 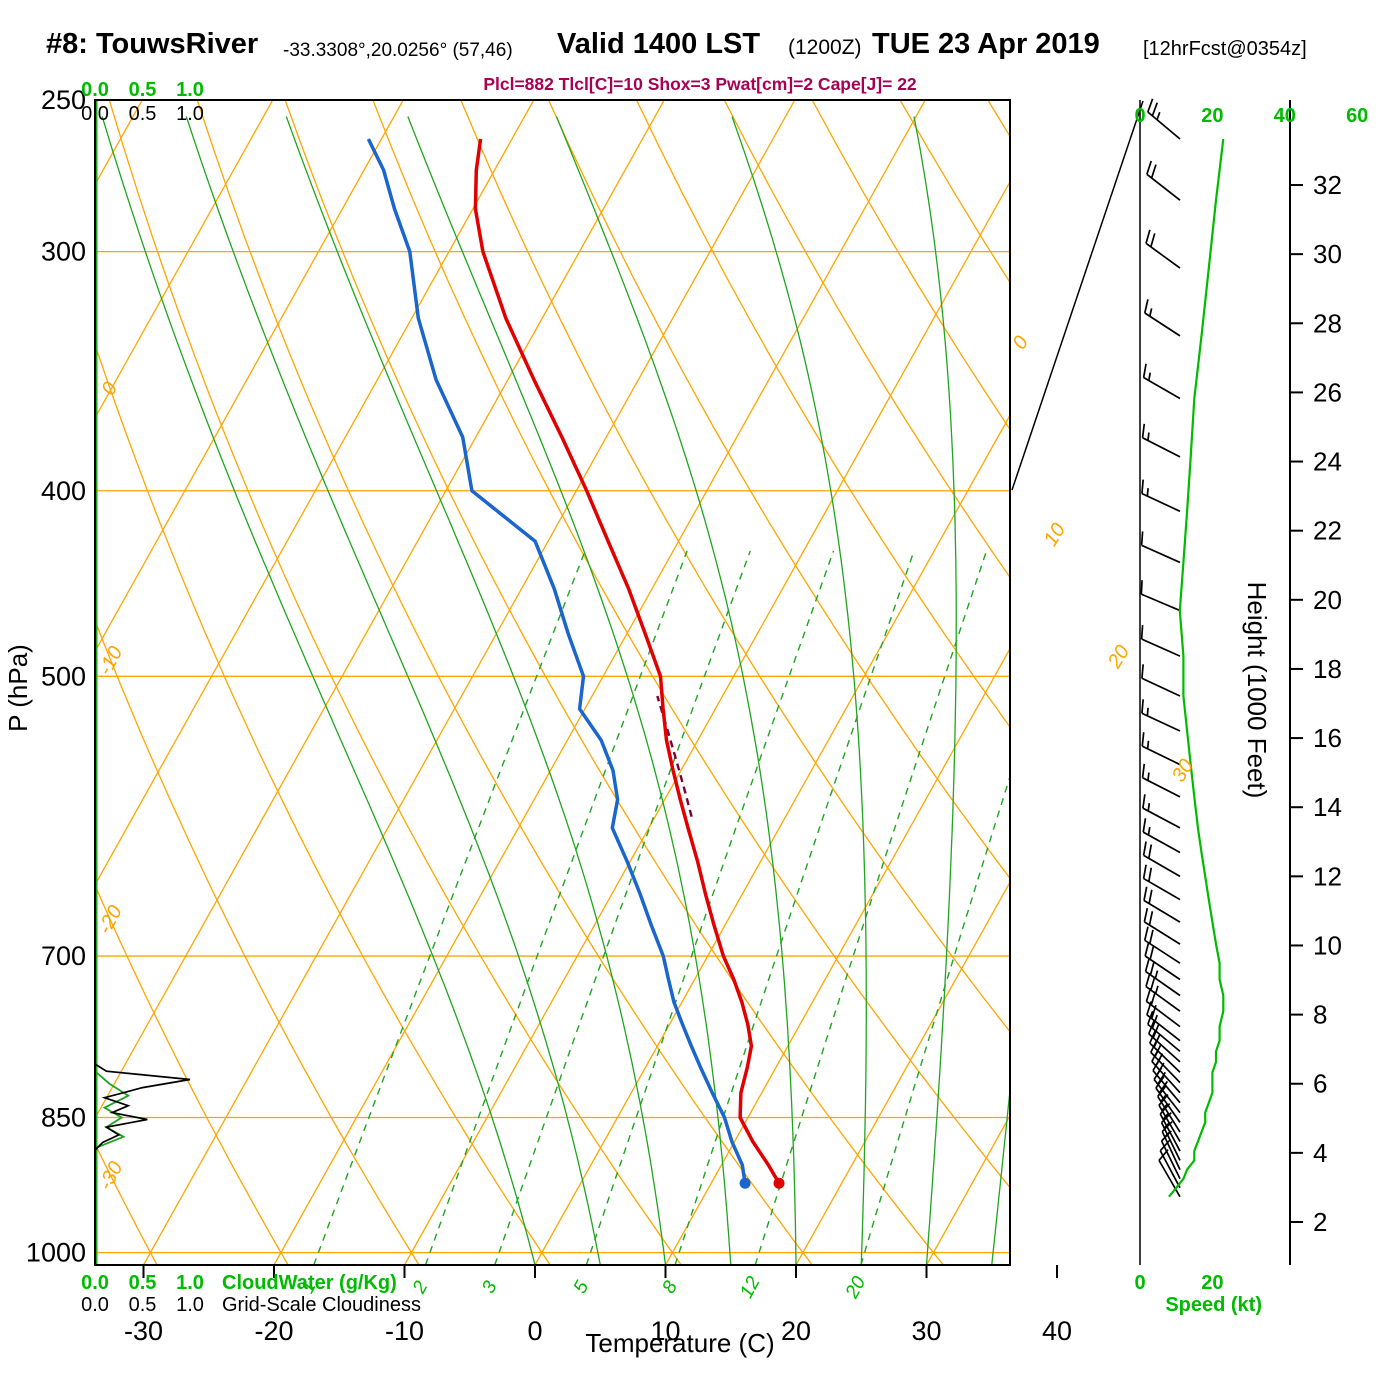 I want to click on parcel-trace, so click(x=674, y=756).